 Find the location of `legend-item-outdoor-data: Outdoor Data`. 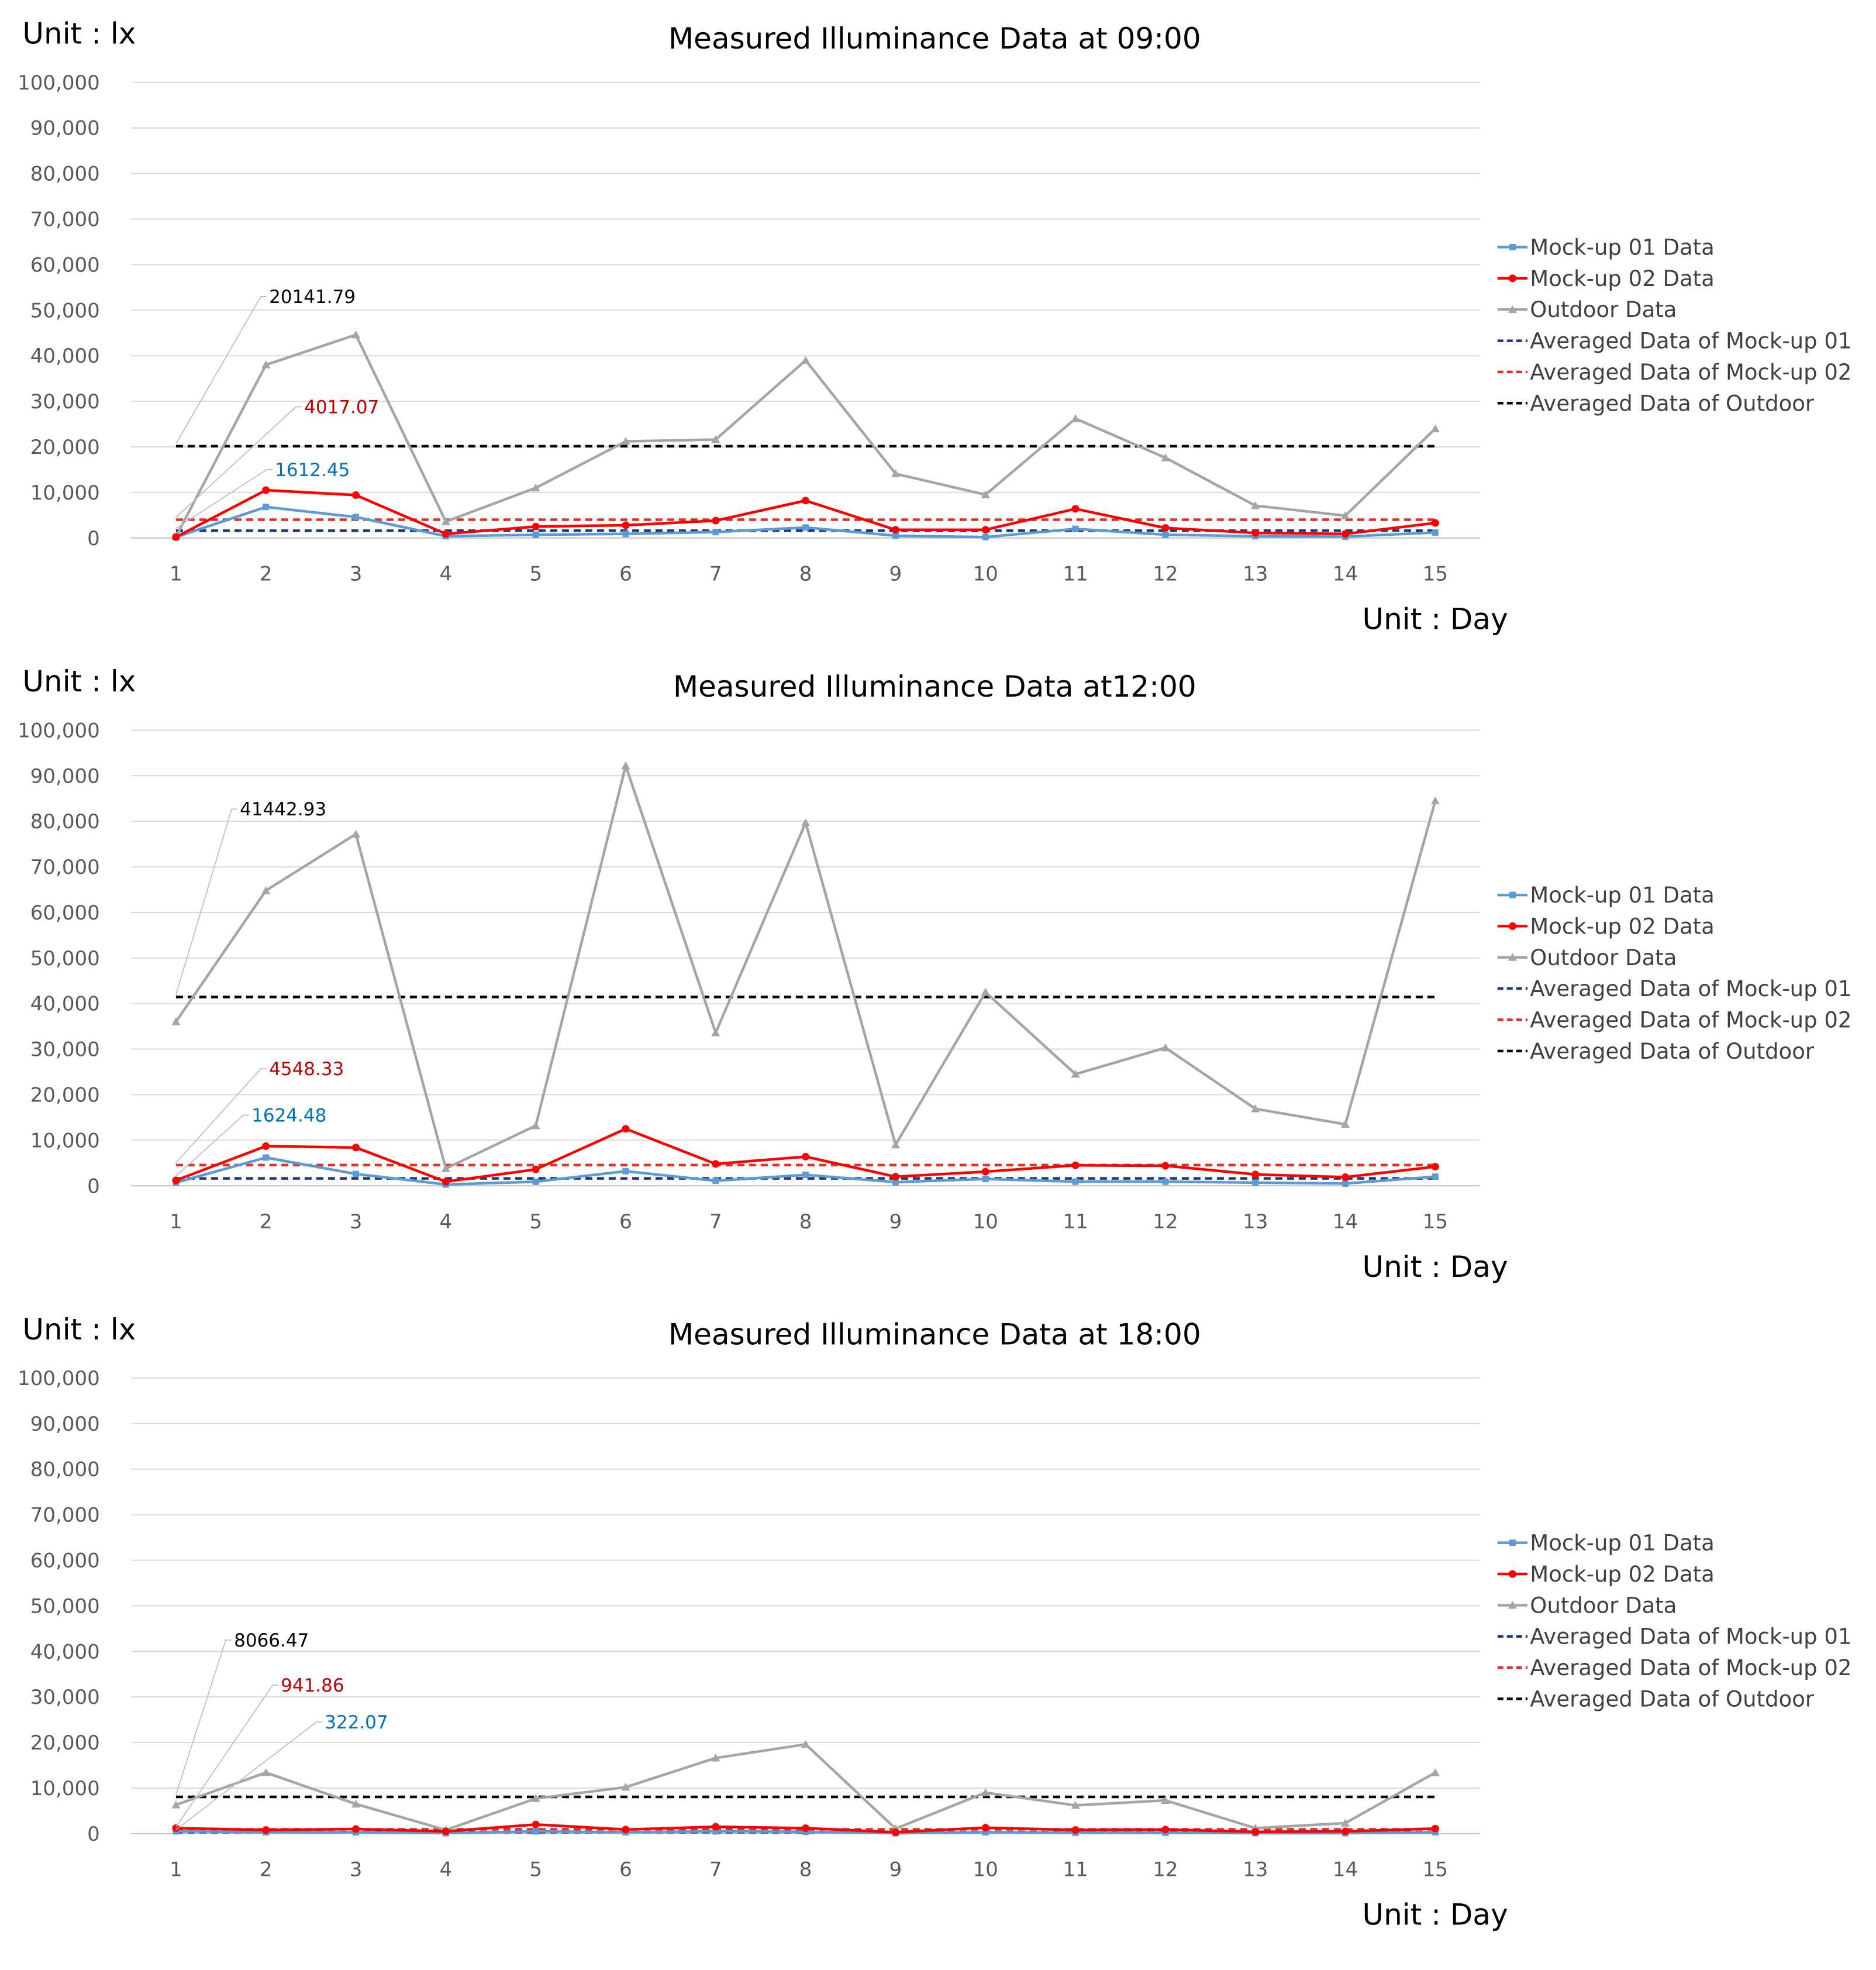

legend-item-outdoor-data: Outdoor Data is located at coordinates (1587, 1605).